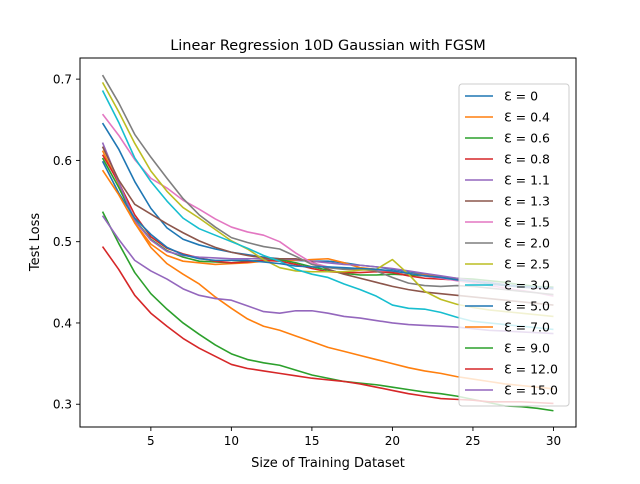 This screenshot has width=640, height=484. Describe the element at coordinates (527, 348) in the screenshot. I see `legend-label: Ɛ = 9.0` at that location.